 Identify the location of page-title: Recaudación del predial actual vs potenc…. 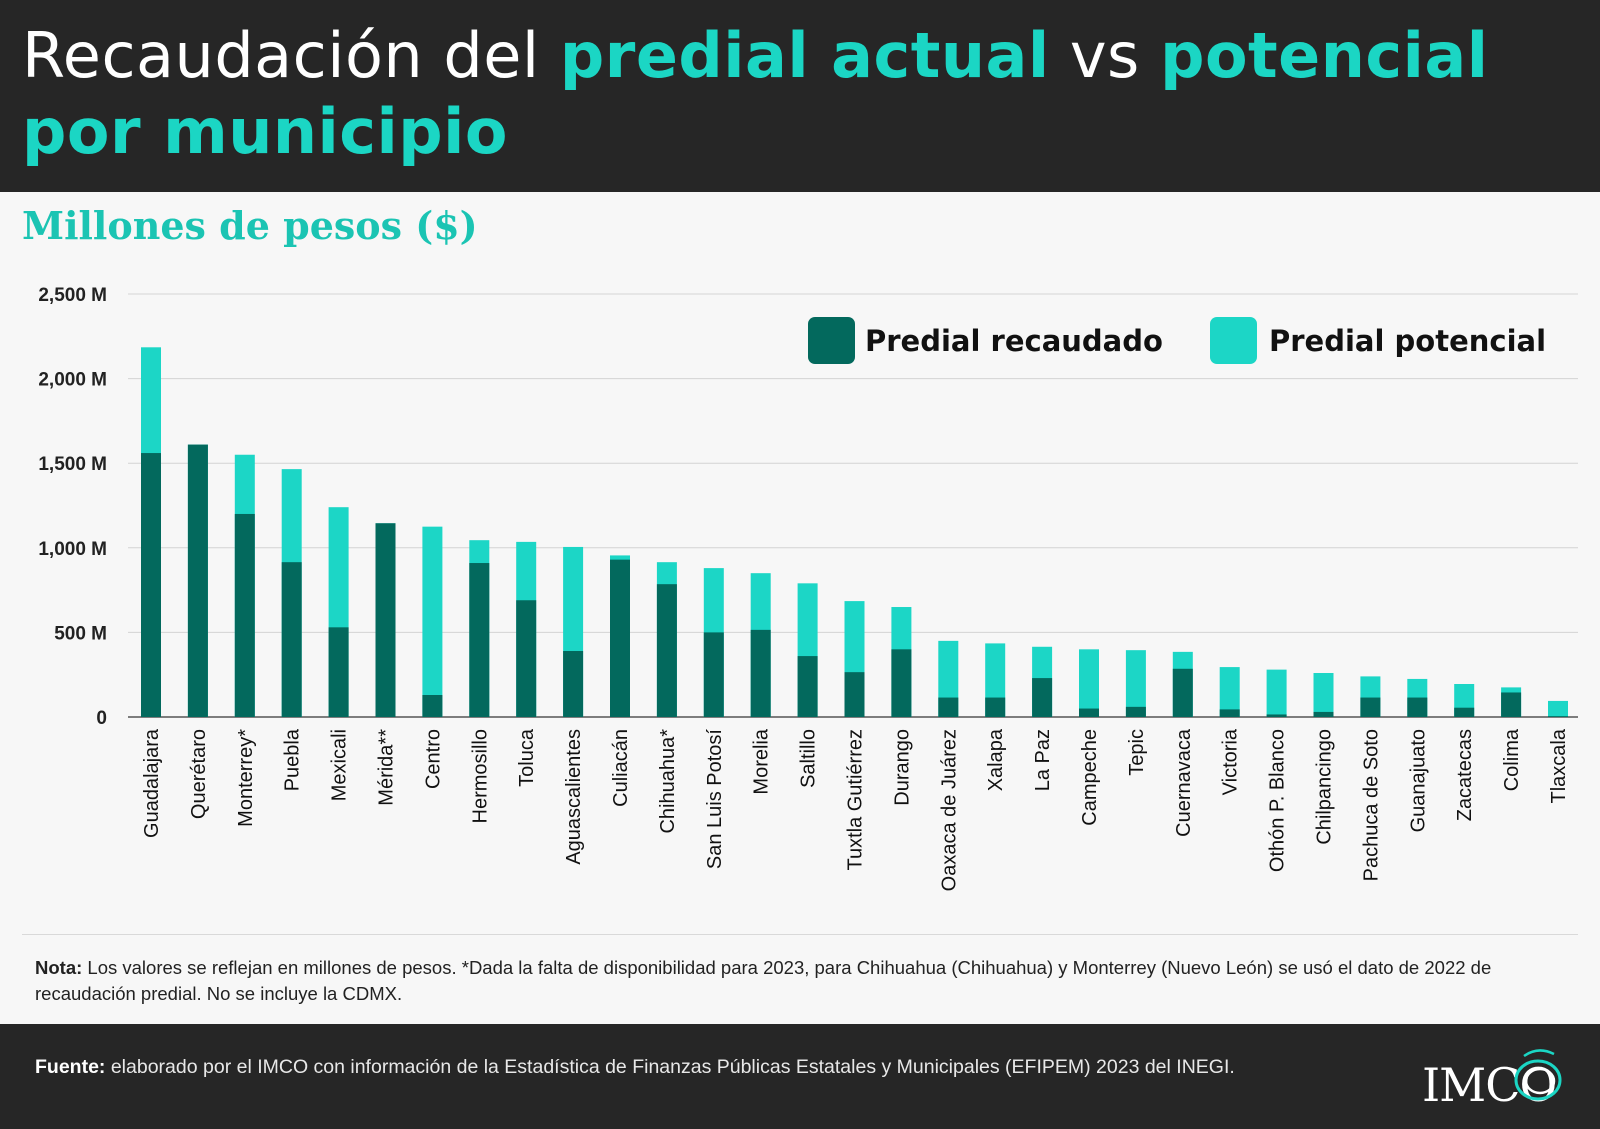
(802, 94).